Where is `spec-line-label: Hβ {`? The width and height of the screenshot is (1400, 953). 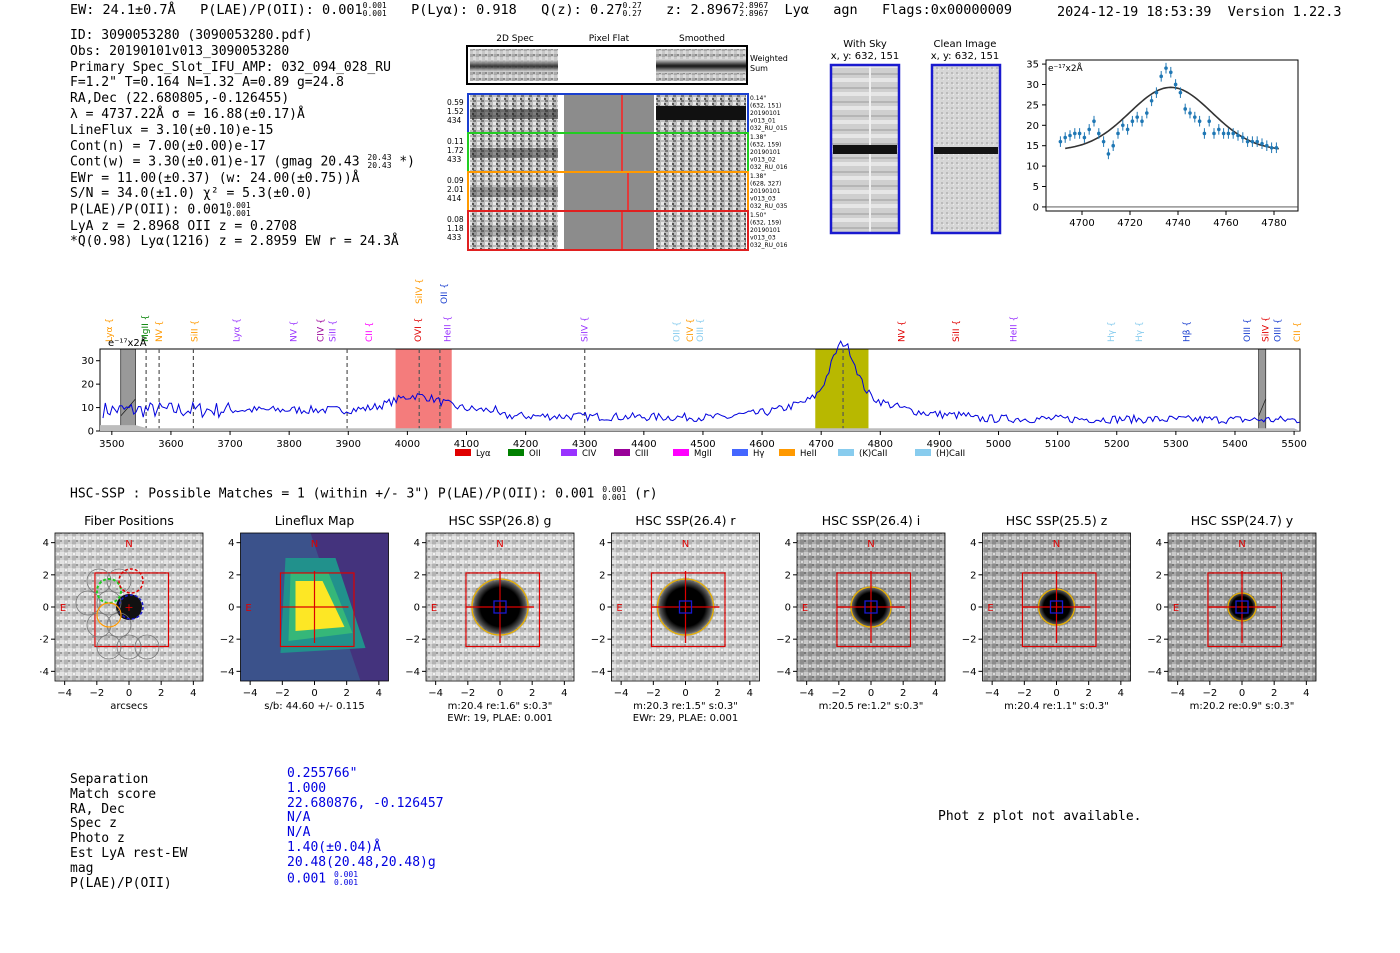
spec-line-label: Hβ { is located at coordinates (1188, 331).